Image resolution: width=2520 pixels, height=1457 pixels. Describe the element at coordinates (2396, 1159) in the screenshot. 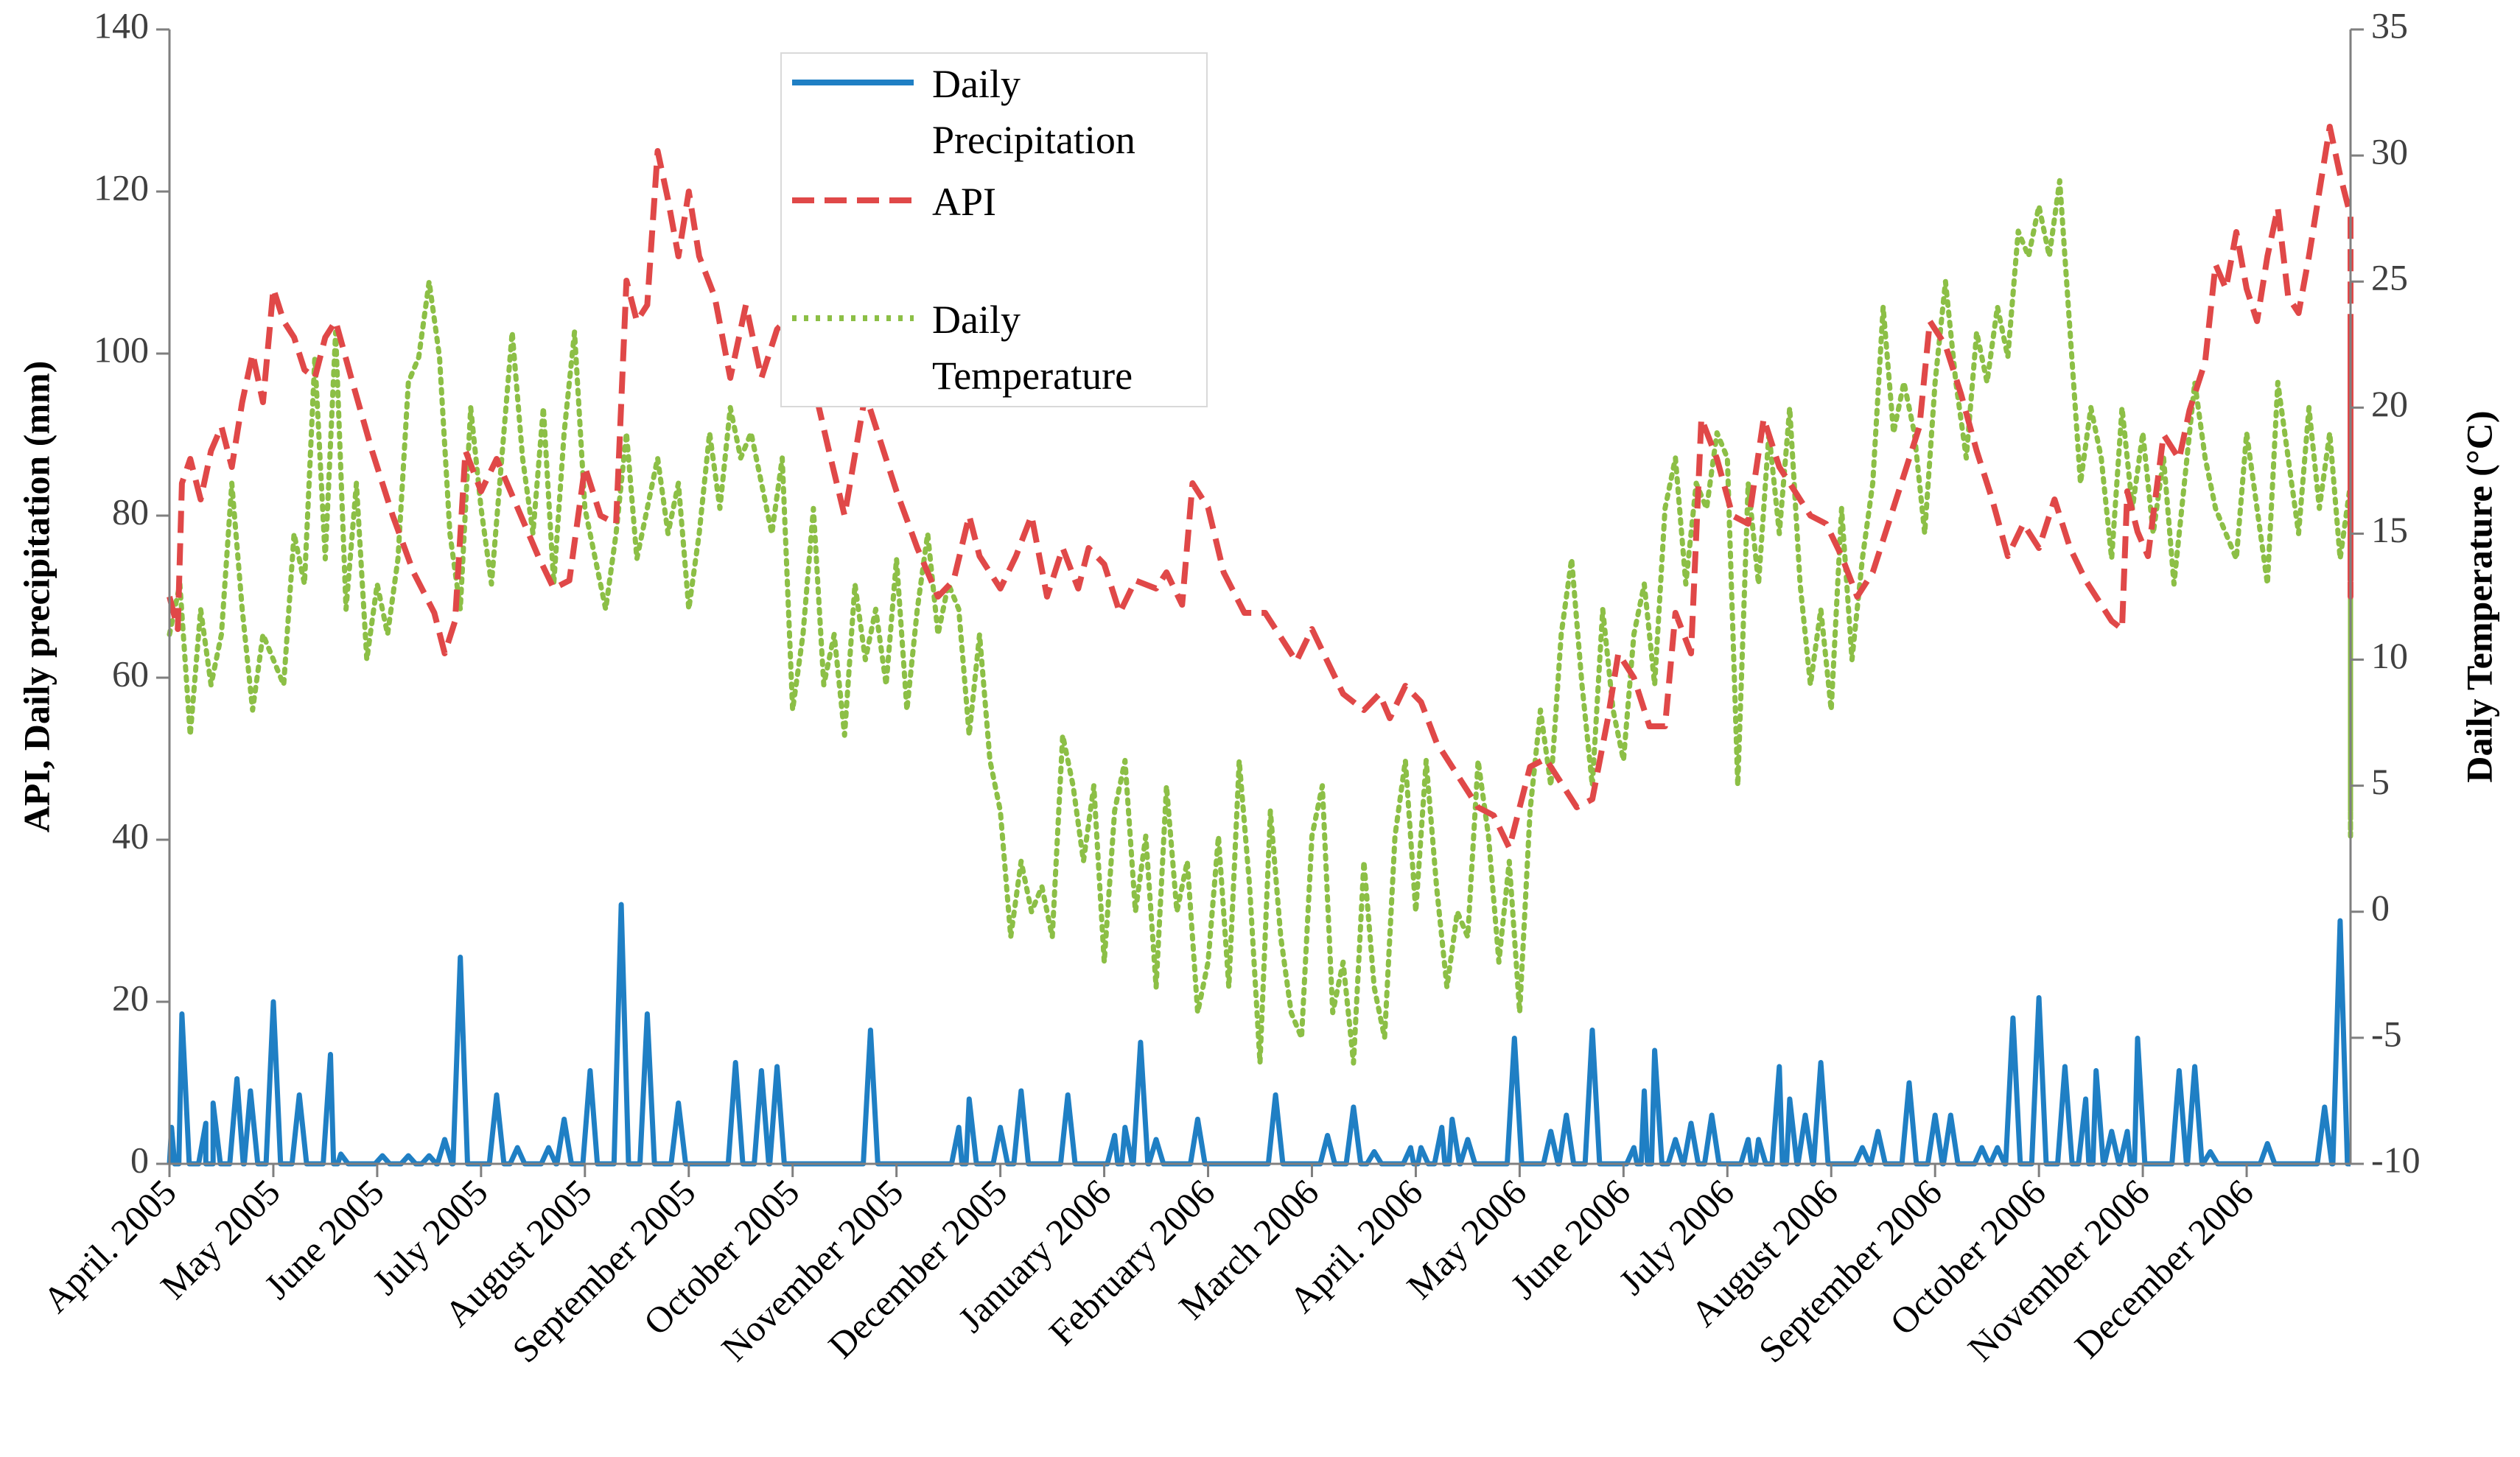

I see `y-right-tick-label: -10` at that location.